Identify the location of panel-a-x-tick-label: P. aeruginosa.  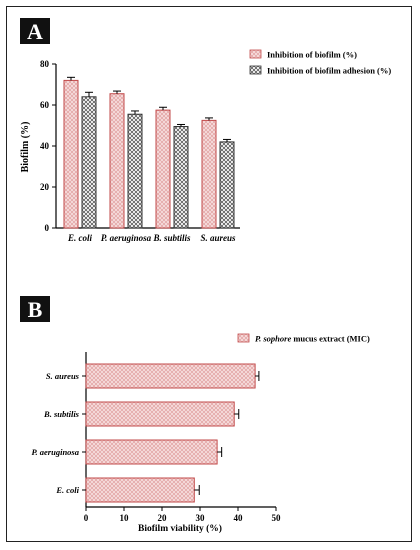
(126, 238).